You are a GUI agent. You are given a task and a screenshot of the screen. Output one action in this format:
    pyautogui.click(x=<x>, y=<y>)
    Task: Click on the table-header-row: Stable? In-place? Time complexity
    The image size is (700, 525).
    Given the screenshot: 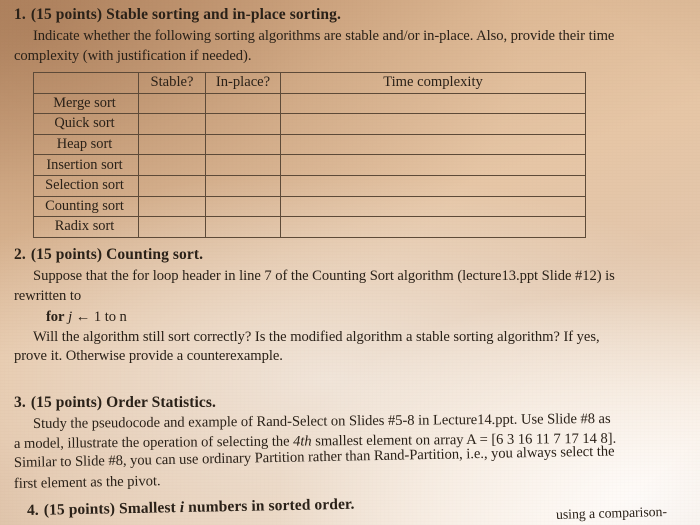 What is the action you would take?
    pyautogui.click(x=309, y=83)
    